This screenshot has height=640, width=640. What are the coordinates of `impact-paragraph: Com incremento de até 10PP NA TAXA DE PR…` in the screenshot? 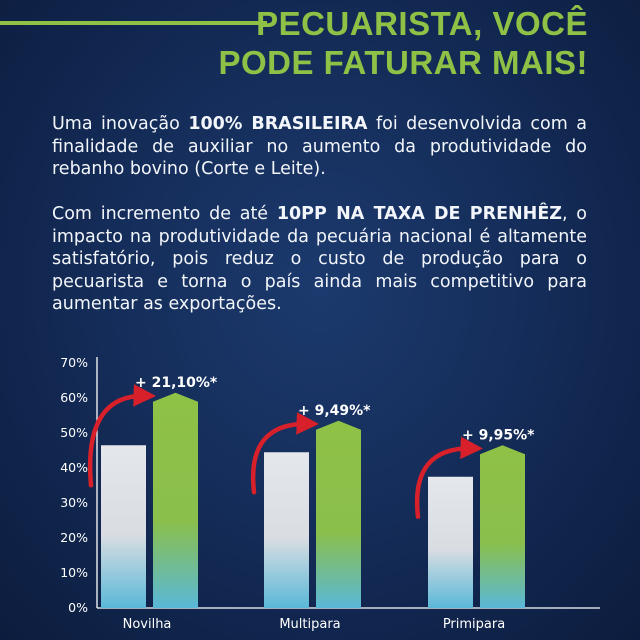 It's located at (319, 259).